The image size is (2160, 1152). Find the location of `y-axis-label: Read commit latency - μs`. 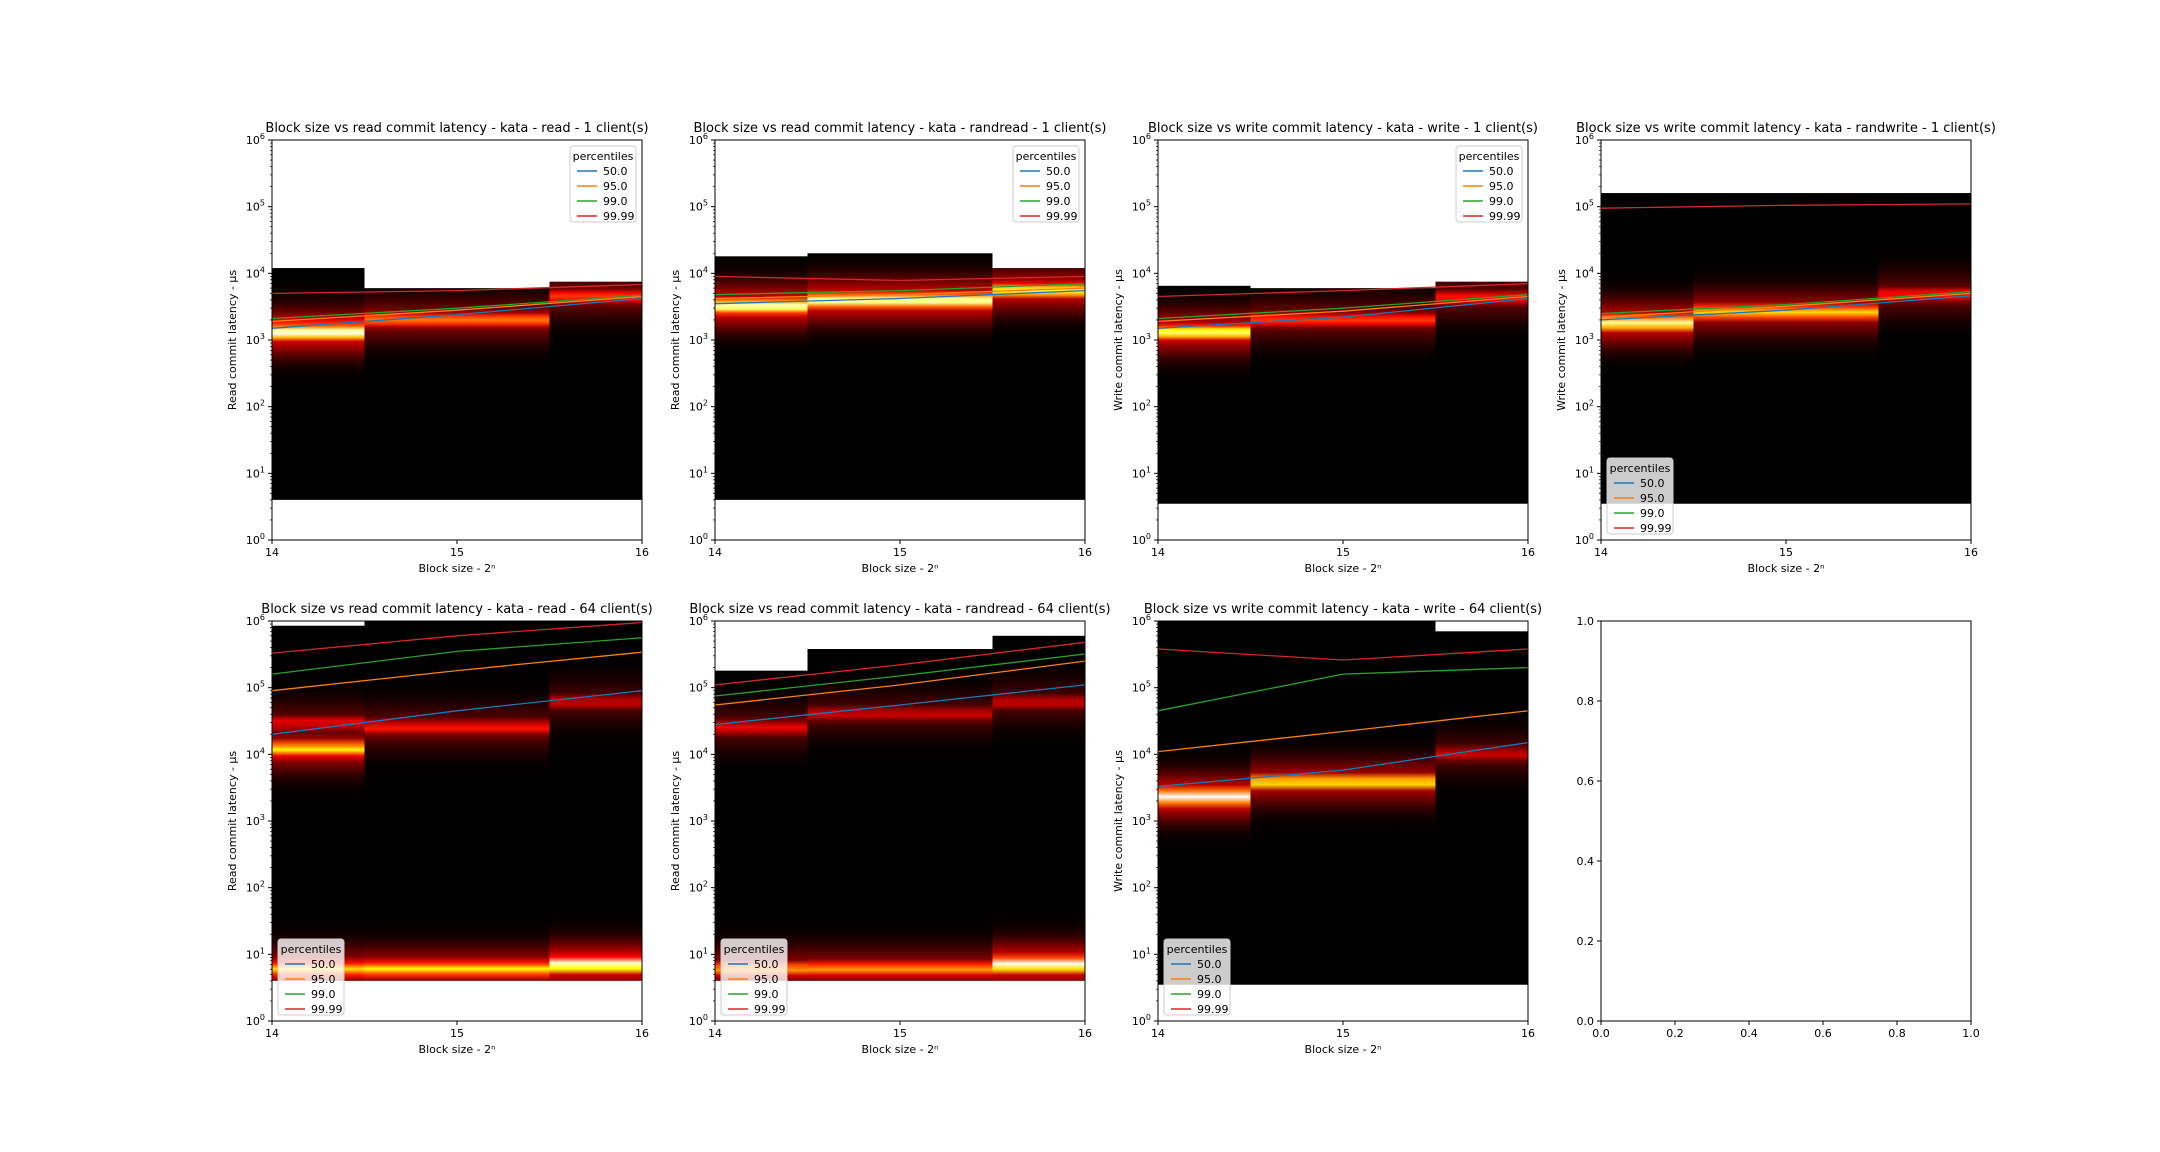

y-axis-label: Read commit latency - μs is located at coordinates (675, 821).